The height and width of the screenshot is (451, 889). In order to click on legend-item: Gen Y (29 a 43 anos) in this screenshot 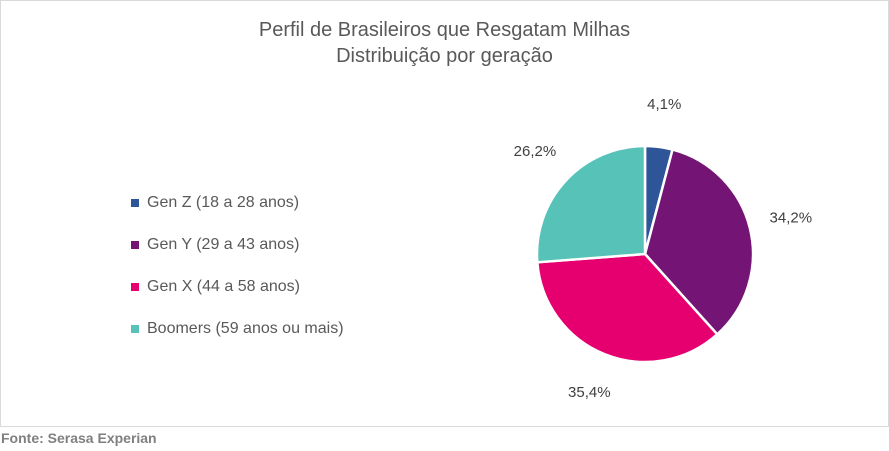, I will do `click(237, 245)`.